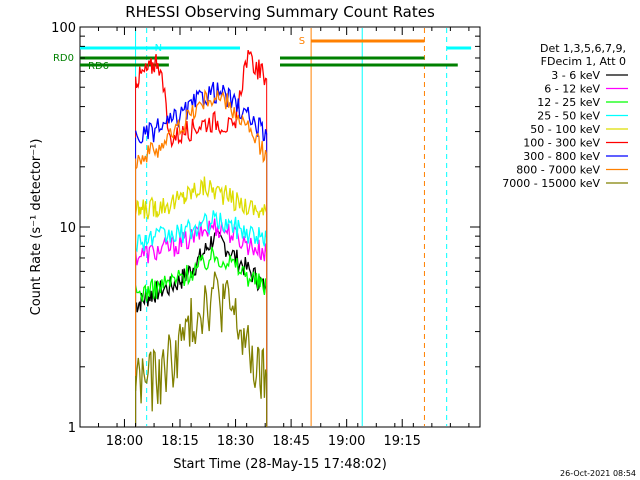 The image size is (640, 480). Describe the element at coordinates (63, 28) in the screenshot. I see `y-tick-label: 100` at that location.